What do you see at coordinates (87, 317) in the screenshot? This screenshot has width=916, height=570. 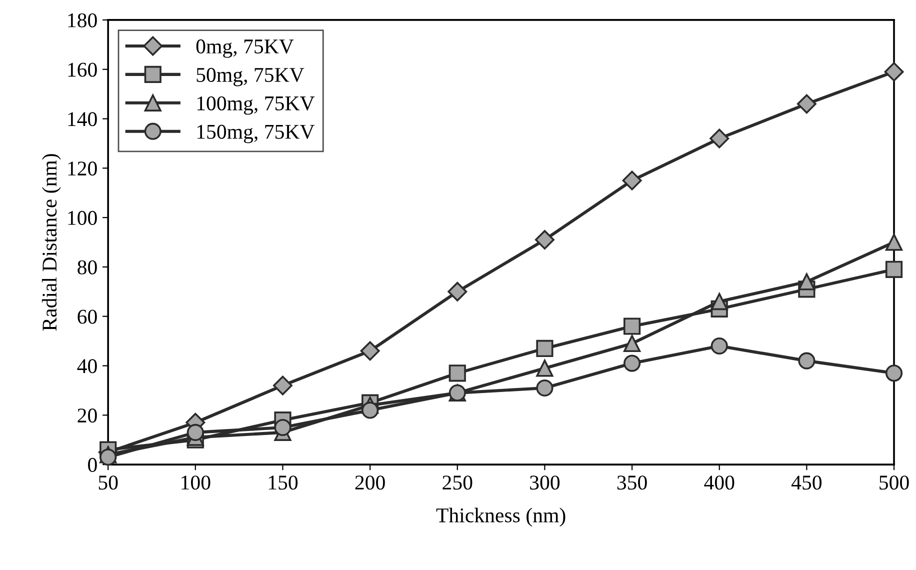 I see `y-tick-label: 60` at bounding box center [87, 317].